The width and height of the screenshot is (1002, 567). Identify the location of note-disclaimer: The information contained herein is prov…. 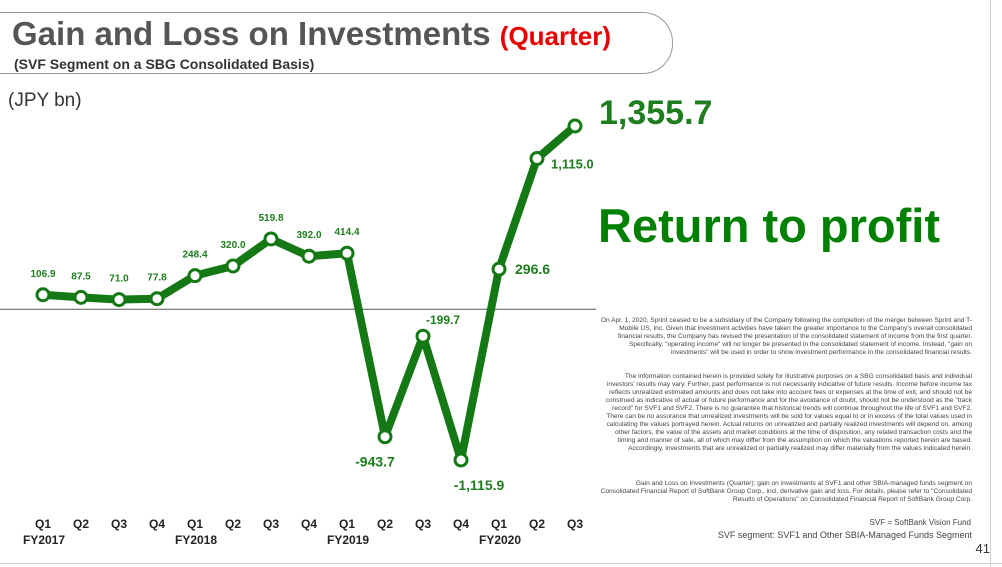
(788, 412).